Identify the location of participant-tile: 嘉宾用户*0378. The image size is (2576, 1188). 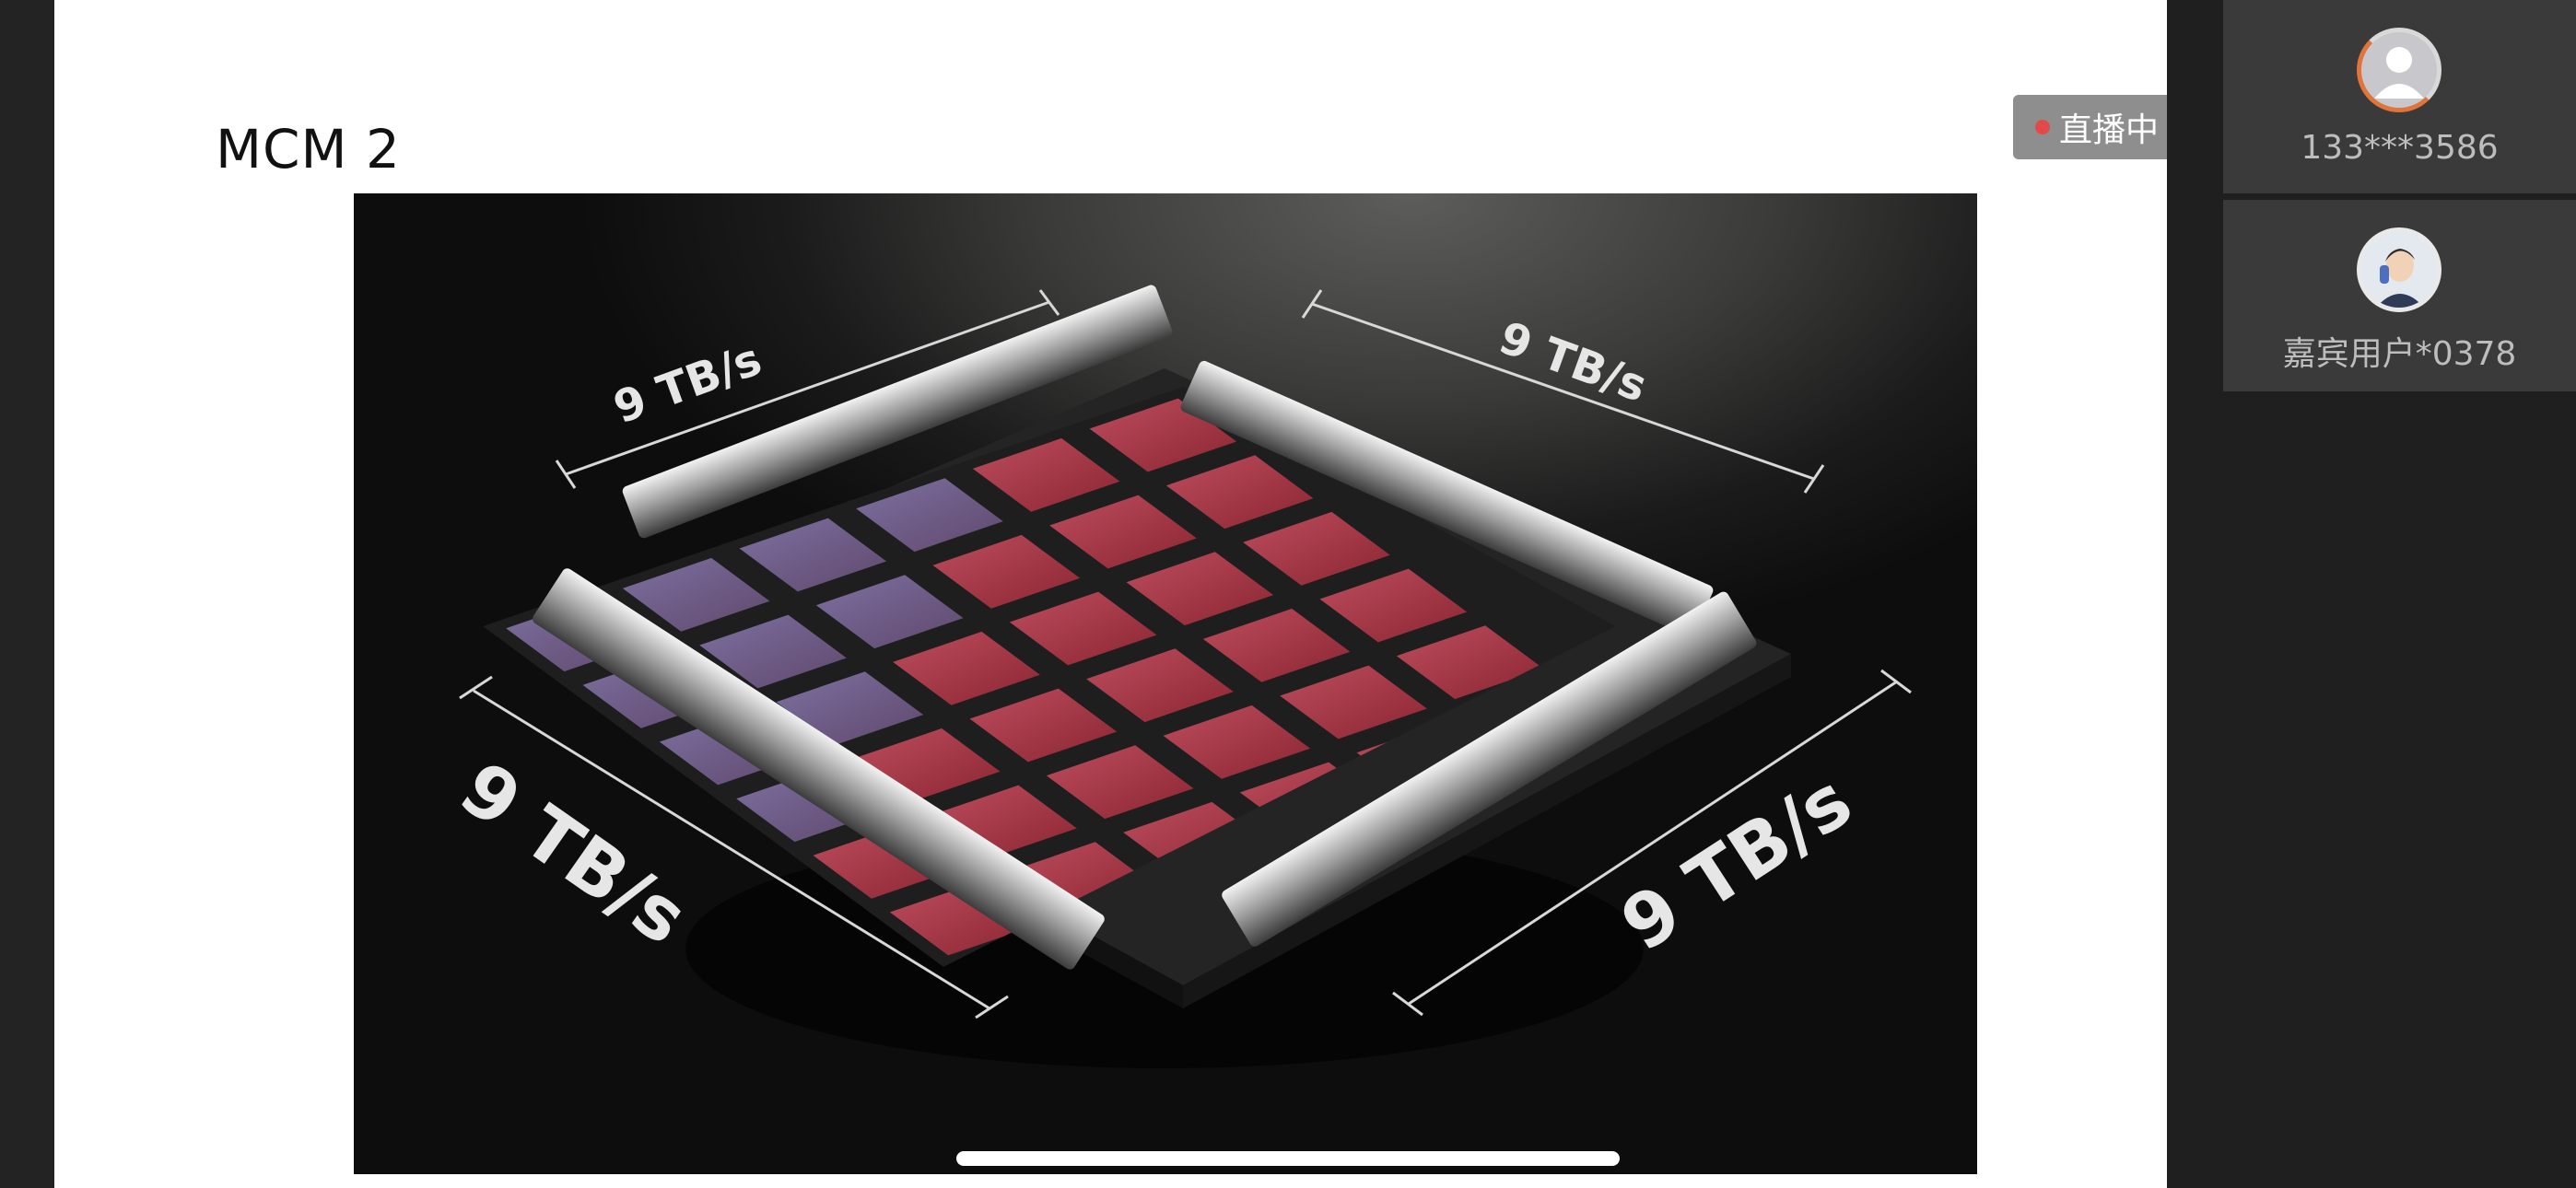
(2399, 295).